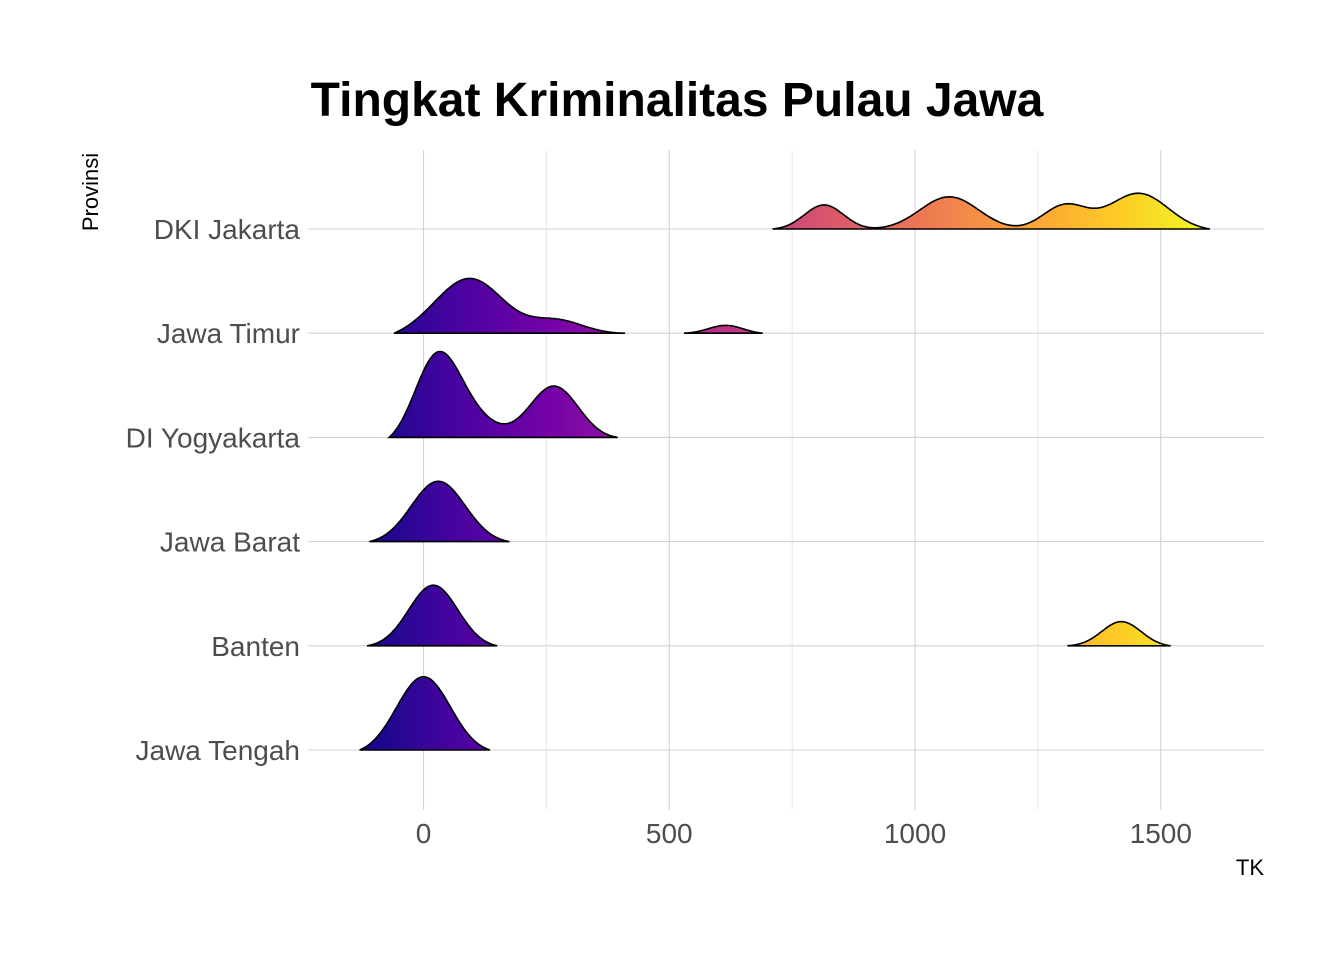 This screenshot has width=1344, height=960. Describe the element at coordinates (90, 192) in the screenshot. I see `y-axis-title: Provinsi` at that location.